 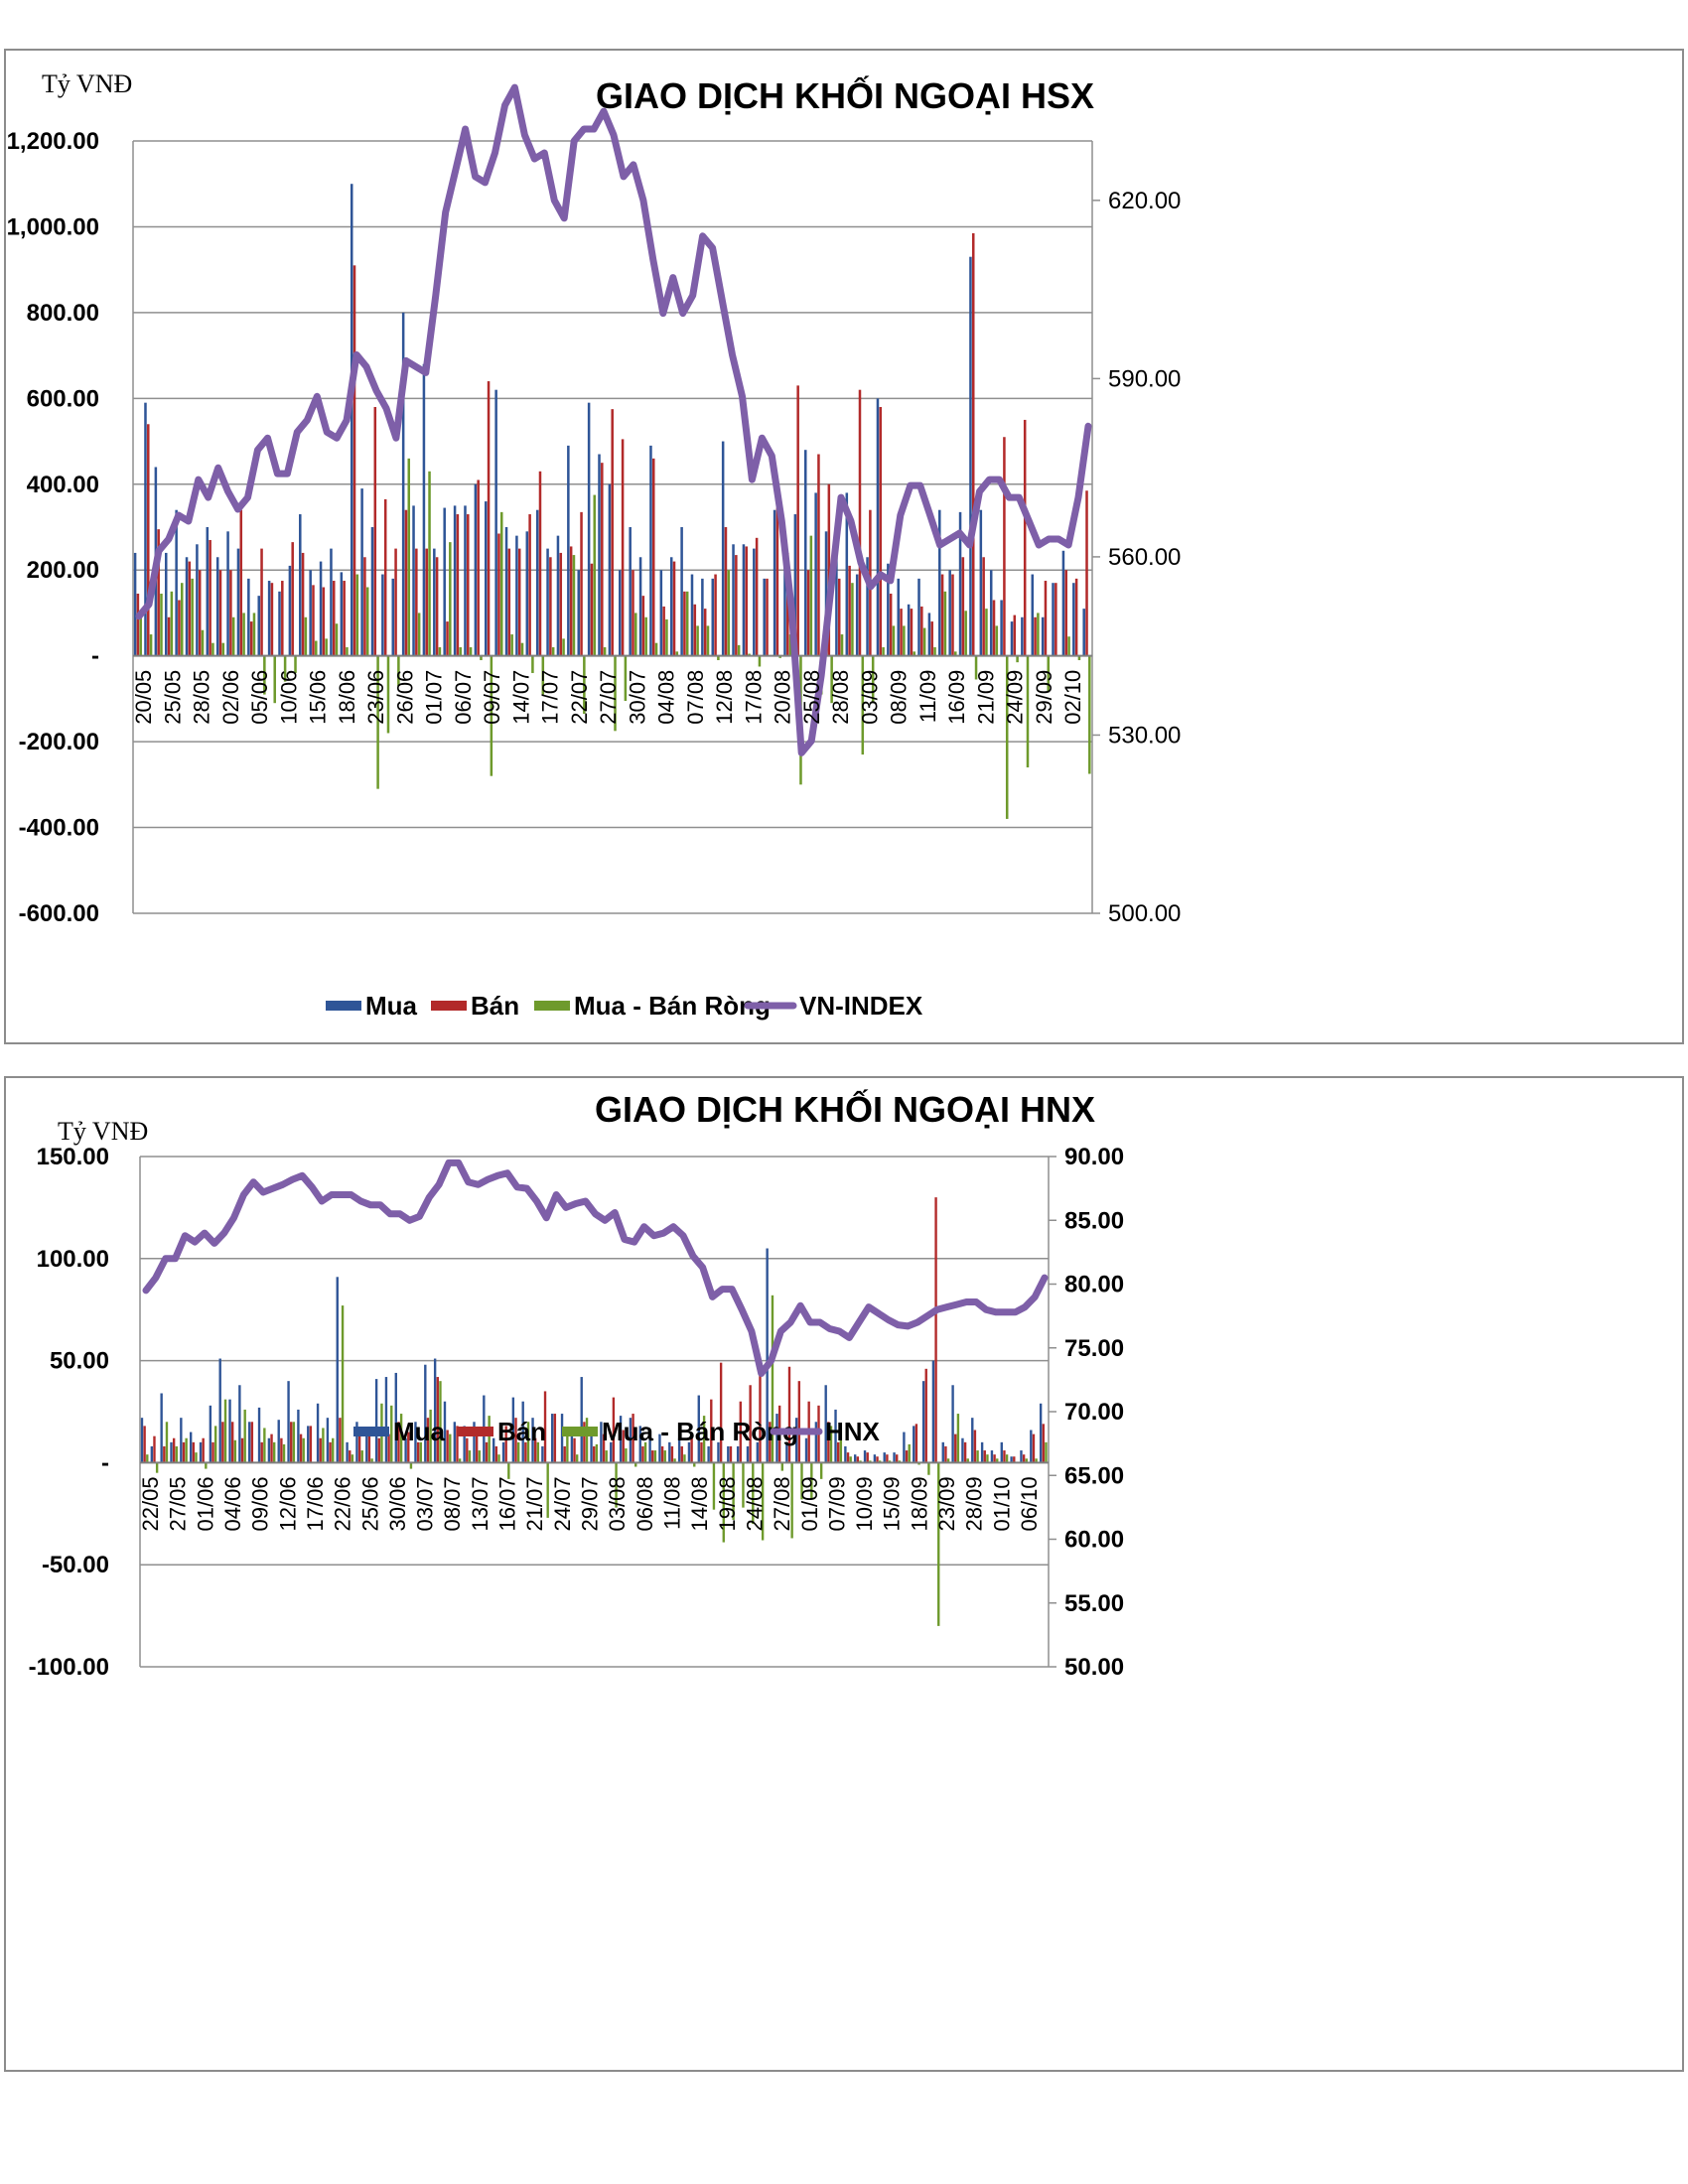 What do you see at coordinates (946, 1503) in the screenshot?
I see `hnx-x-tick-label: 23/09` at bounding box center [946, 1503].